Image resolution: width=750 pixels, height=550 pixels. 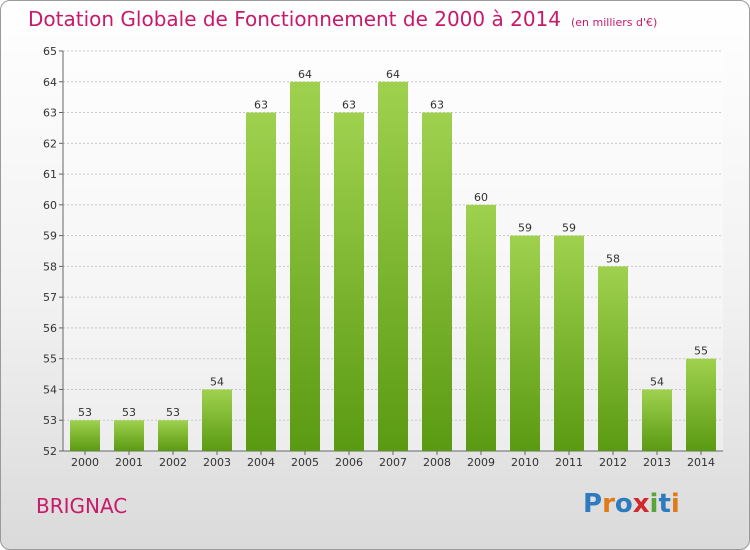 I want to click on commune-name: BRIGNAC, so click(x=82, y=506).